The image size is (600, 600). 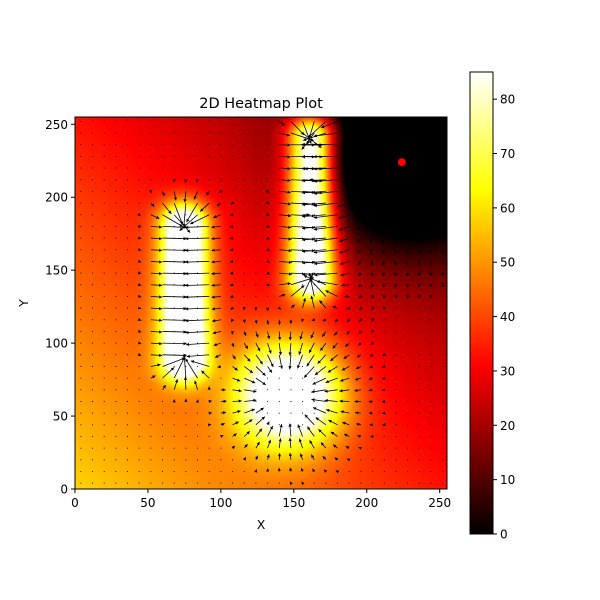 I want to click on colorbar-ticks: 0 10 20 30 40 50 60 70 80, so click(x=504, y=317).